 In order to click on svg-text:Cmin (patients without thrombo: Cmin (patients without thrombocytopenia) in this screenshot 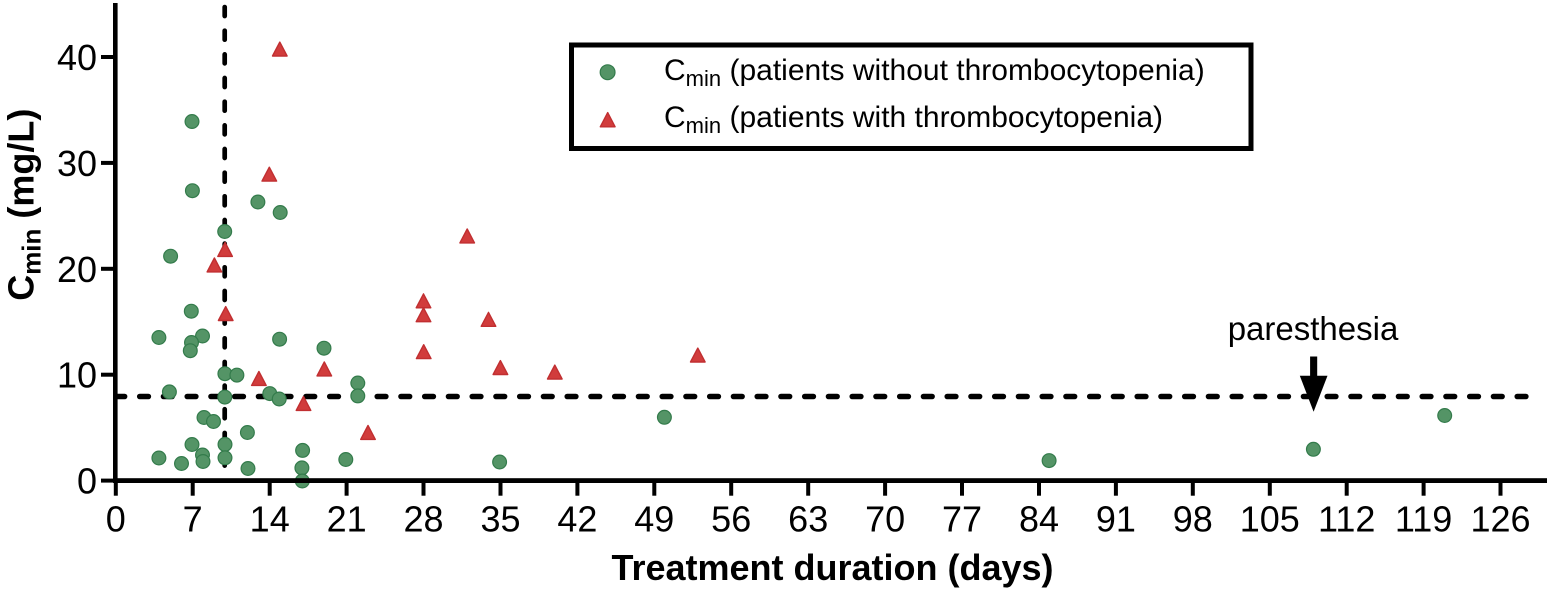, I will do `click(934, 72)`.